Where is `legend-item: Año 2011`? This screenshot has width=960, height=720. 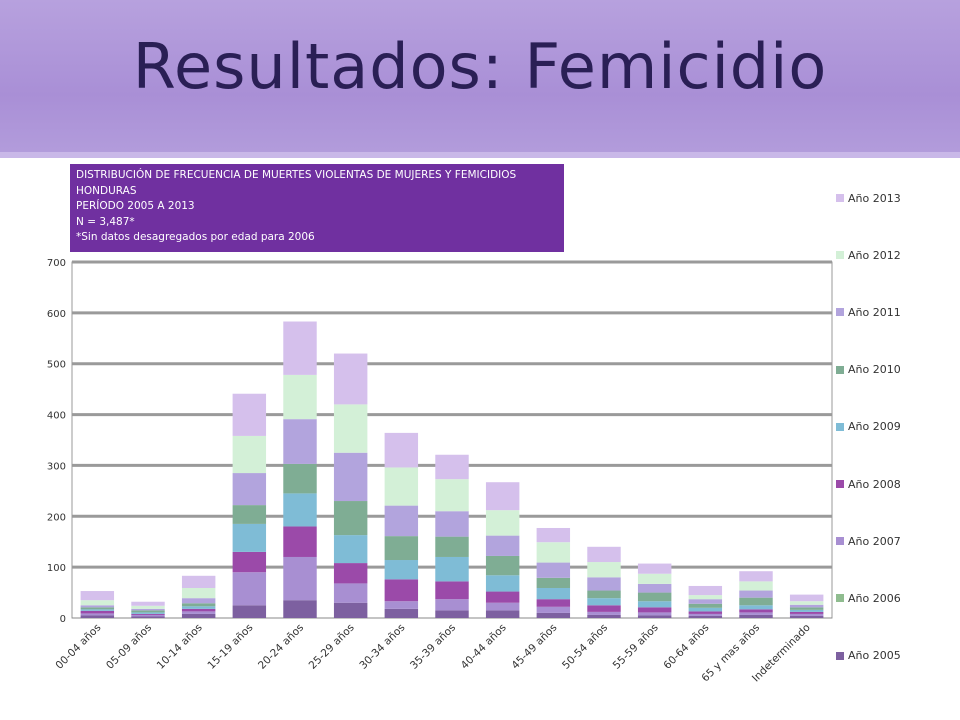
legend-item: Año 2011 is located at coordinates (868, 312).